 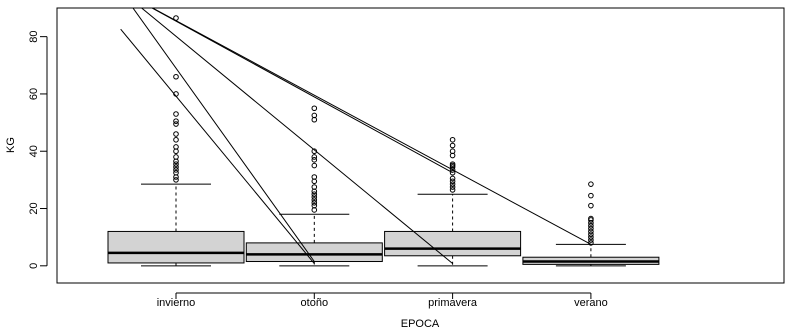 I want to click on x-axis-title: EPOCA, so click(x=420, y=324).